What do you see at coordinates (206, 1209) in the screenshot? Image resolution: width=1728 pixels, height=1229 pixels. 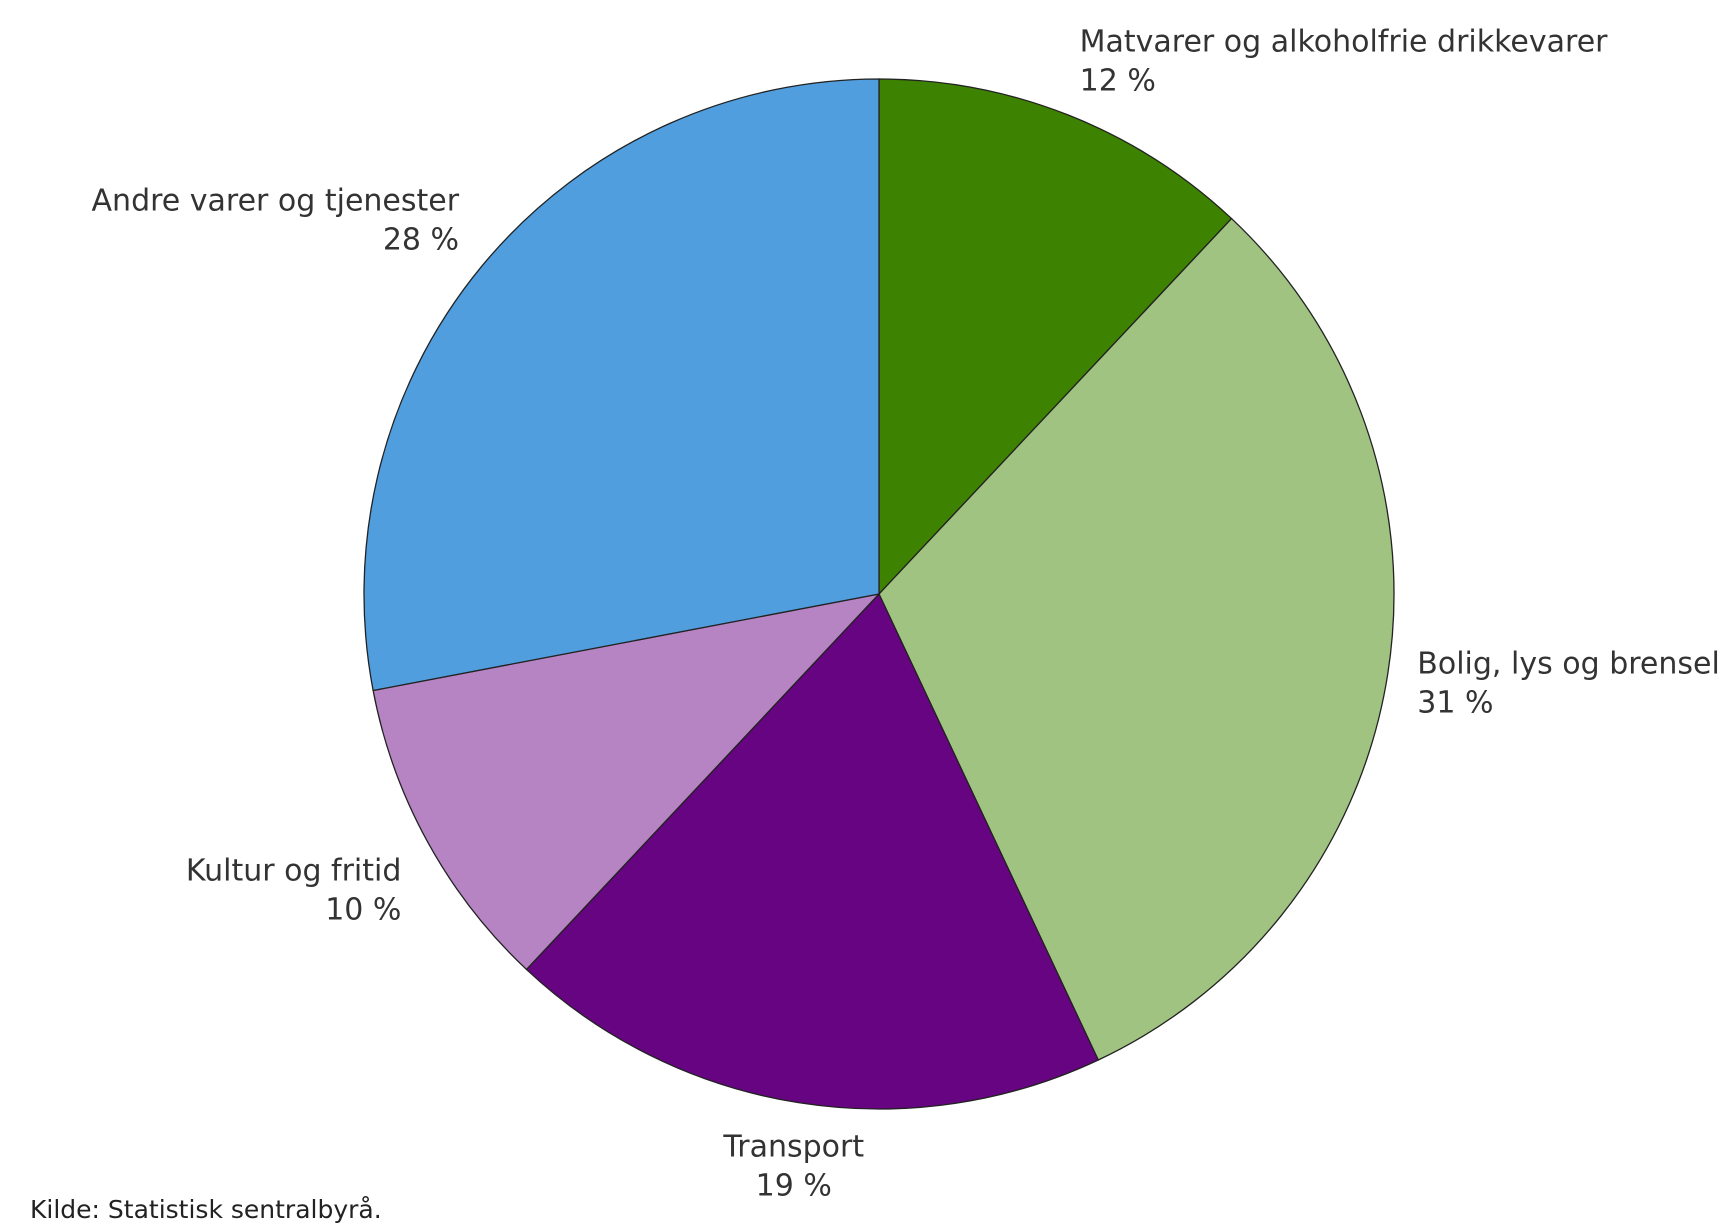 I see `source-note: Kilde: Statistisk sentralbyrå.` at bounding box center [206, 1209].